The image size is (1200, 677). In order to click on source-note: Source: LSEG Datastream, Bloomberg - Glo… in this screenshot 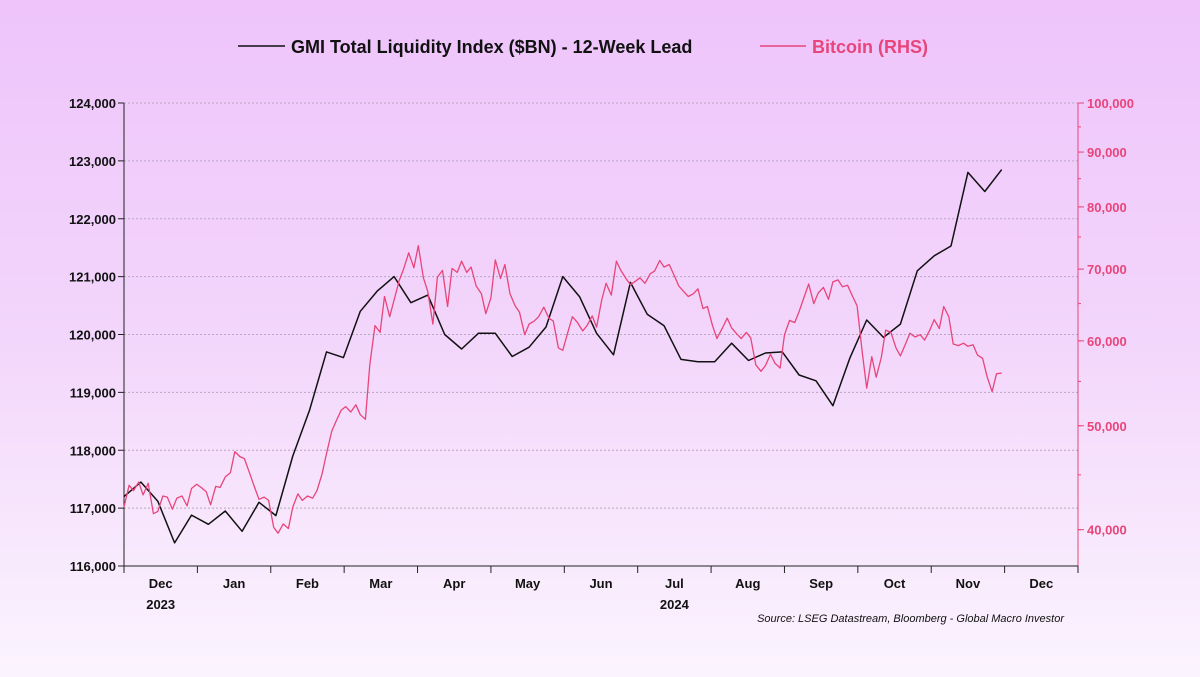, I will do `click(911, 619)`.